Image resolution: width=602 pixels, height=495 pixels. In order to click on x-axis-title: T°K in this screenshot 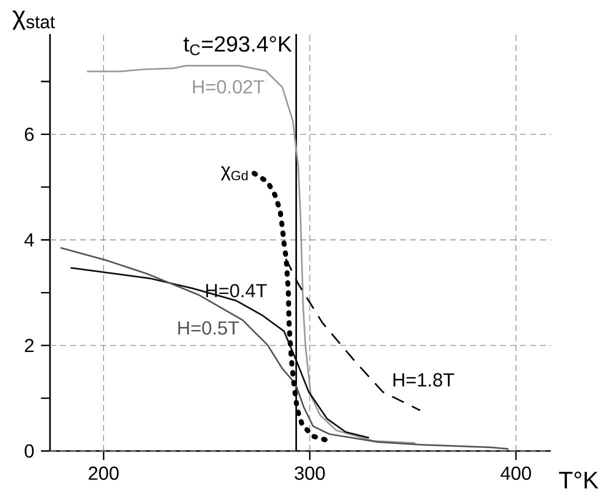, I will do `click(578, 480)`.